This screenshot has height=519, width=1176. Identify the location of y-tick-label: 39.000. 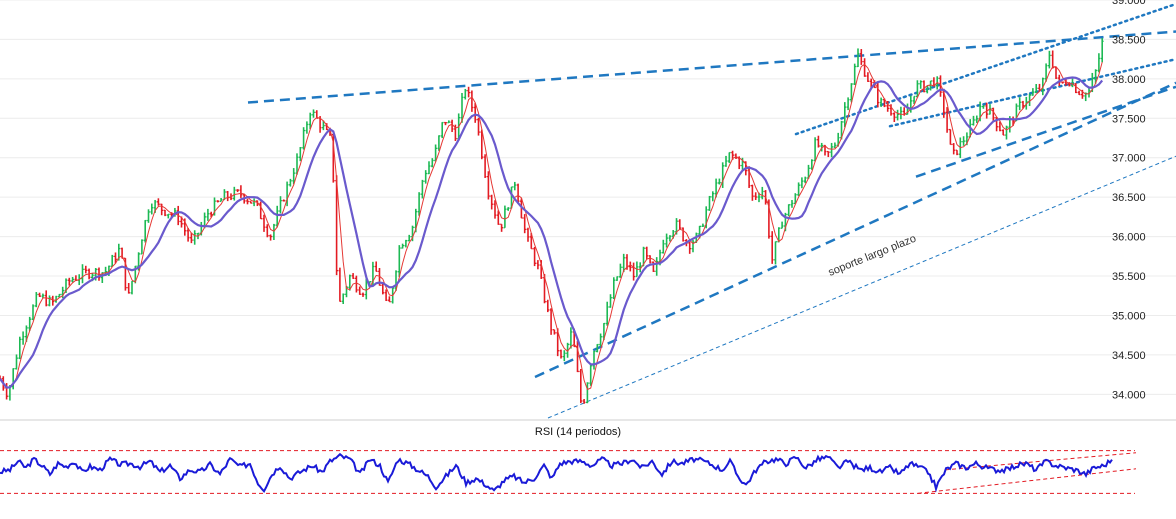
(1129, 3).